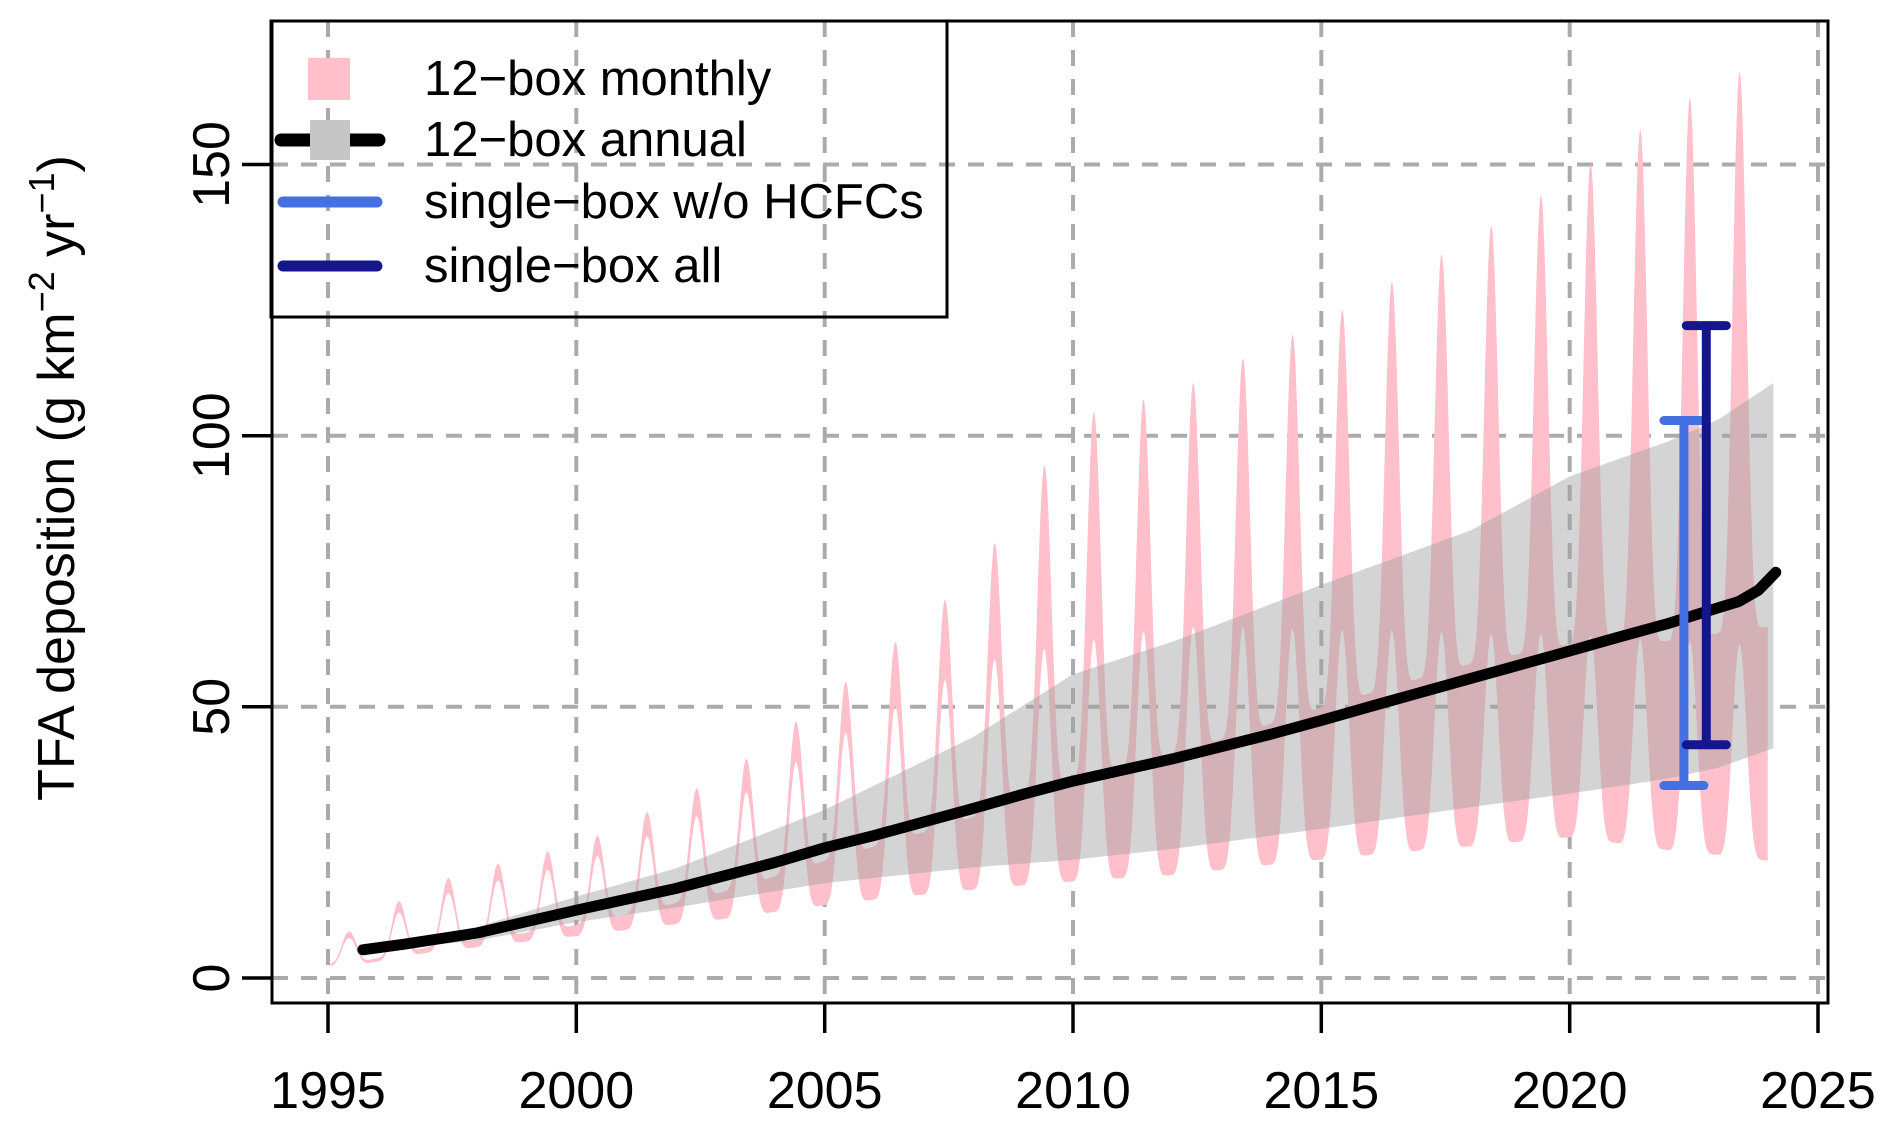 This screenshot has height=1130, width=1892. I want to click on y-tick-label-150: 150, so click(212, 164).